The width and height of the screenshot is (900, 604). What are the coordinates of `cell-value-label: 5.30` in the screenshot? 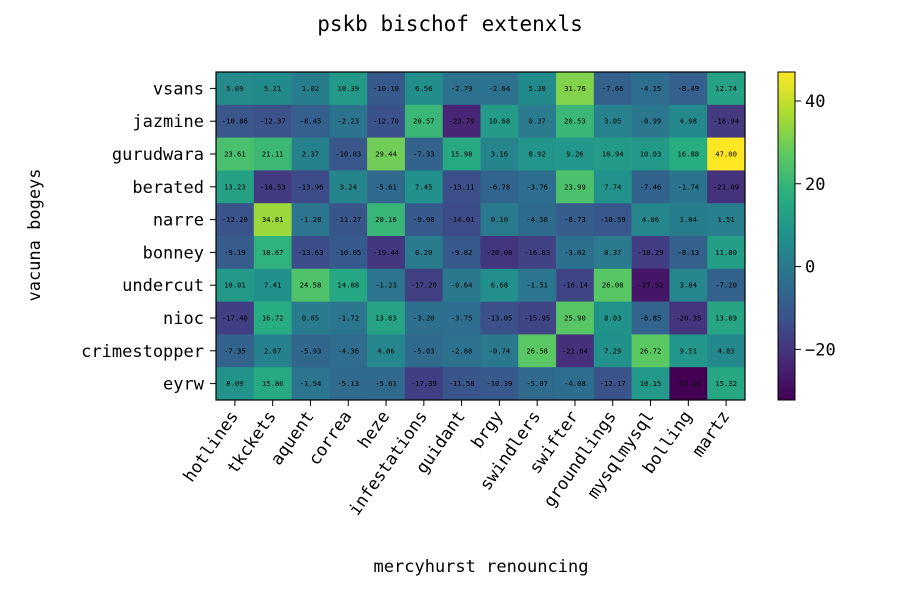 It's located at (537, 88).